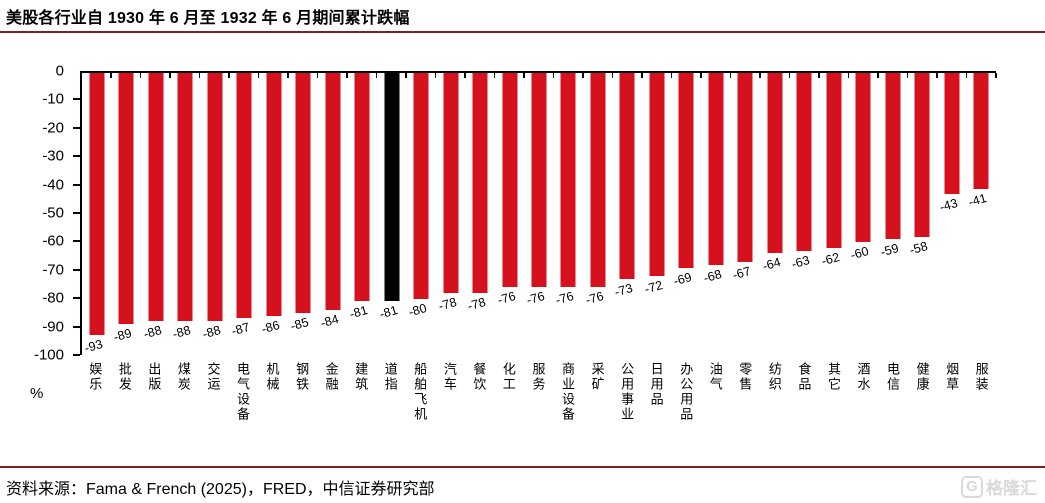 Image resolution: width=1045 pixels, height=503 pixels. Describe the element at coordinates (948, 205) in the screenshot. I see `bar-value-label: -43` at that location.